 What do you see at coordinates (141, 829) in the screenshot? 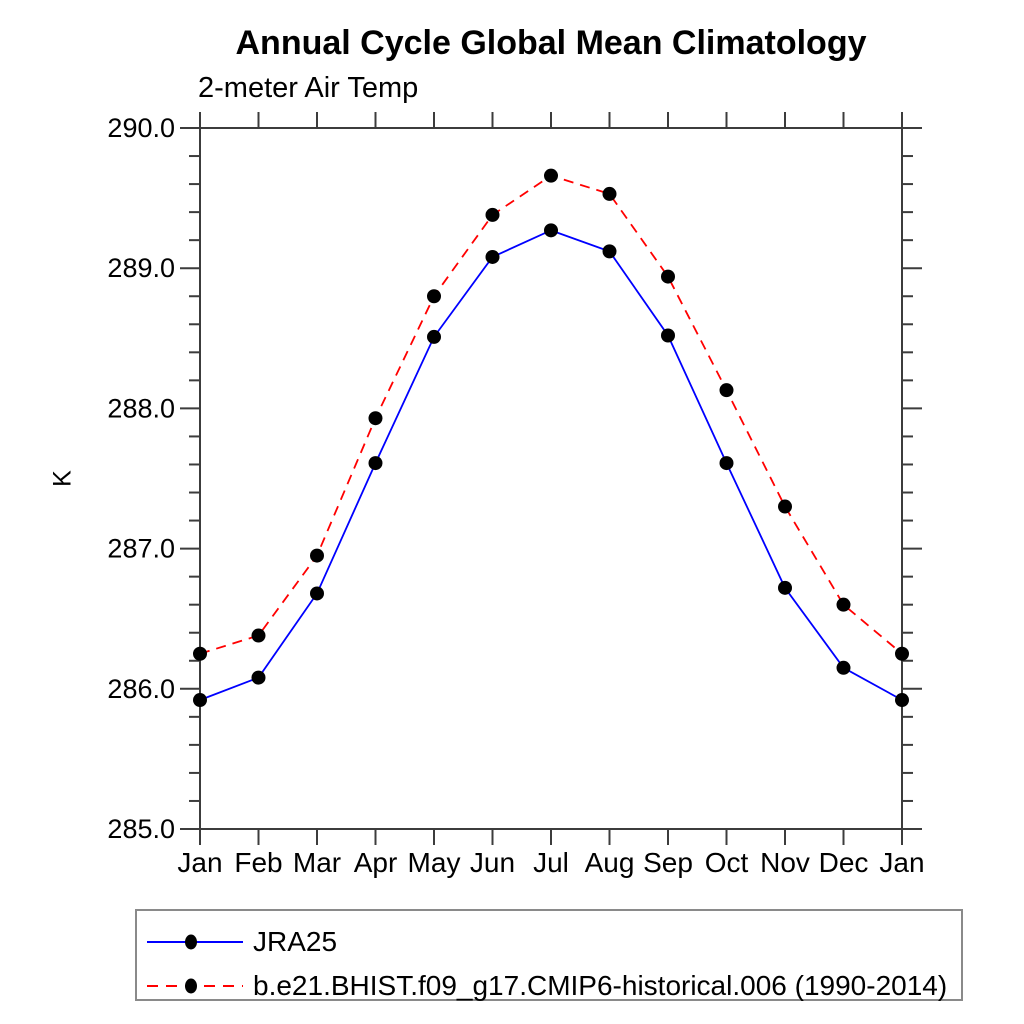
I see `y-tick-label: 285.0` at bounding box center [141, 829].